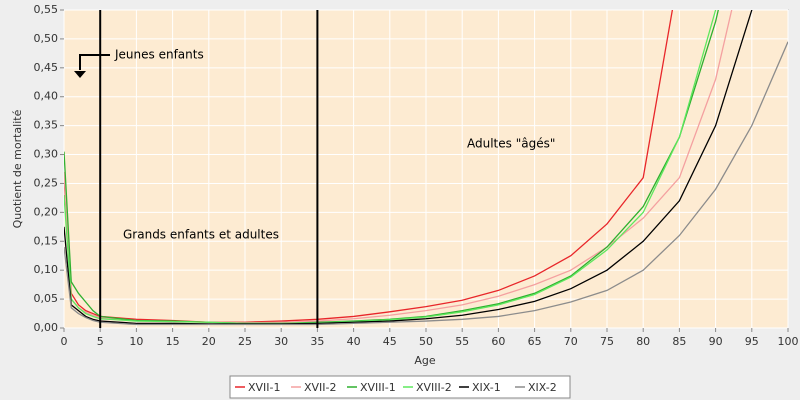  What do you see at coordinates (245, 341) in the screenshot?
I see `x-tick-label: 25` at bounding box center [245, 341].